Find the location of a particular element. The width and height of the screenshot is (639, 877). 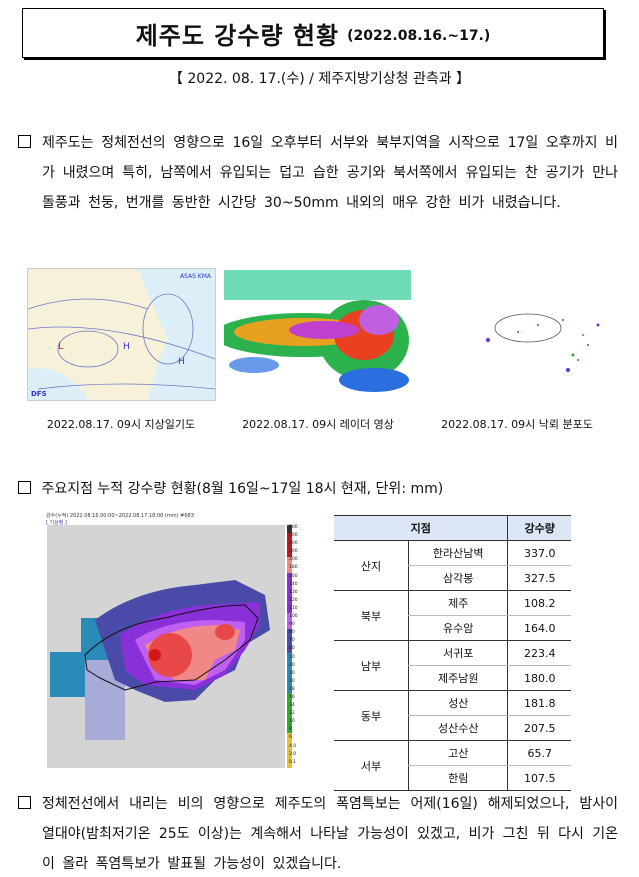

rainfall-cell: 108.2 is located at coordinates (539, 603).